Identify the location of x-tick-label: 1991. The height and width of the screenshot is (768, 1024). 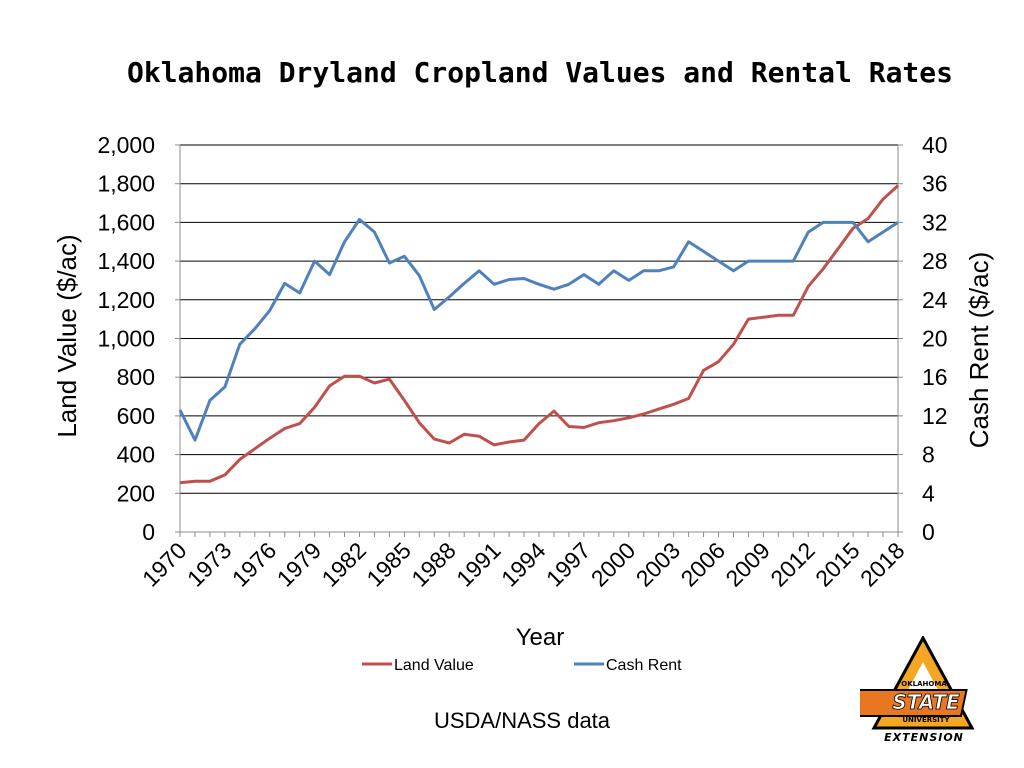
(478, 564).